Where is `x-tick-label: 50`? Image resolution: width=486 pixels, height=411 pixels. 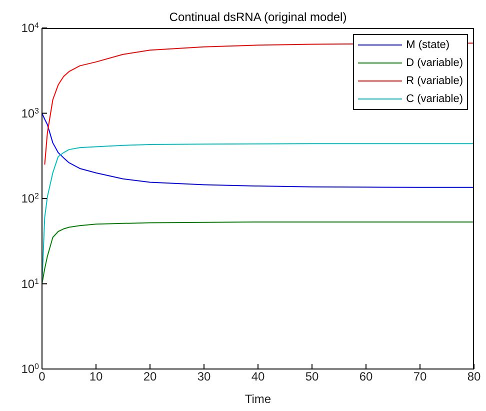 x-tick-label: 50 is located at coordinates (312, 377).